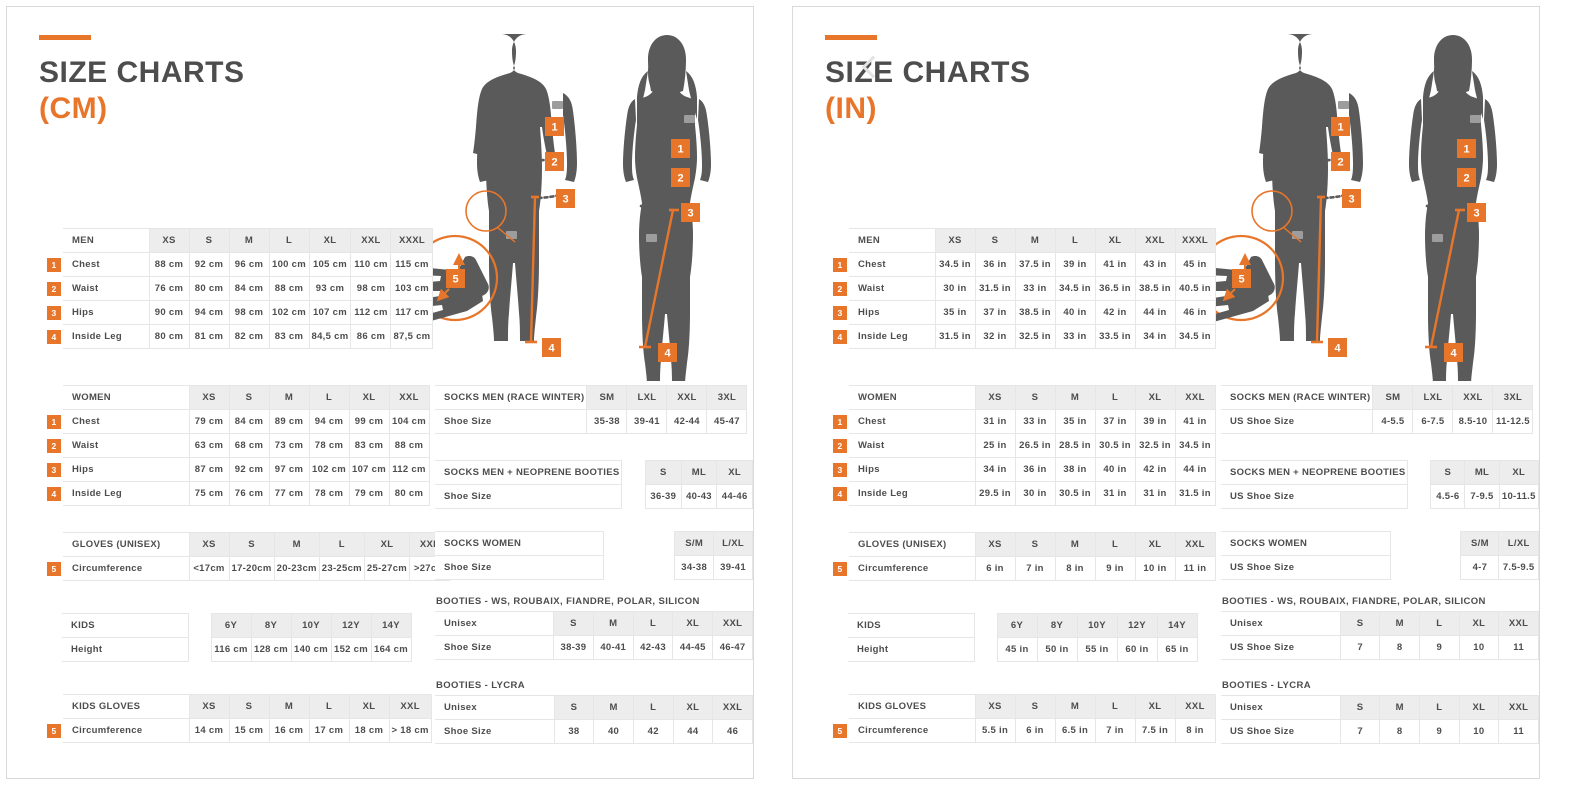  Describe the element at coordinates (573, 647) in the screenshot. I see `cell-value: 38-39` at that location.